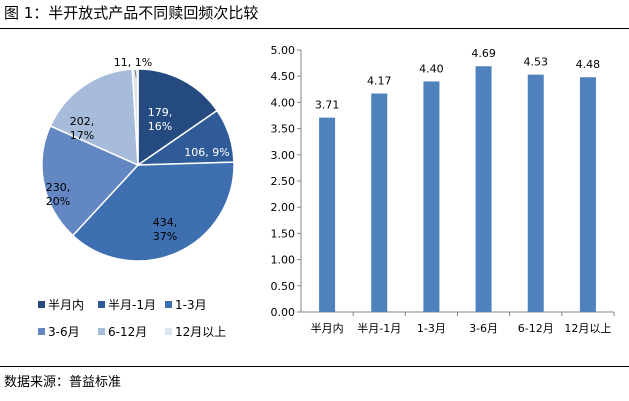  Describe the element at coordinates (127, 332) in the screenshot. I see `legend-label: 6-12月` at that location.